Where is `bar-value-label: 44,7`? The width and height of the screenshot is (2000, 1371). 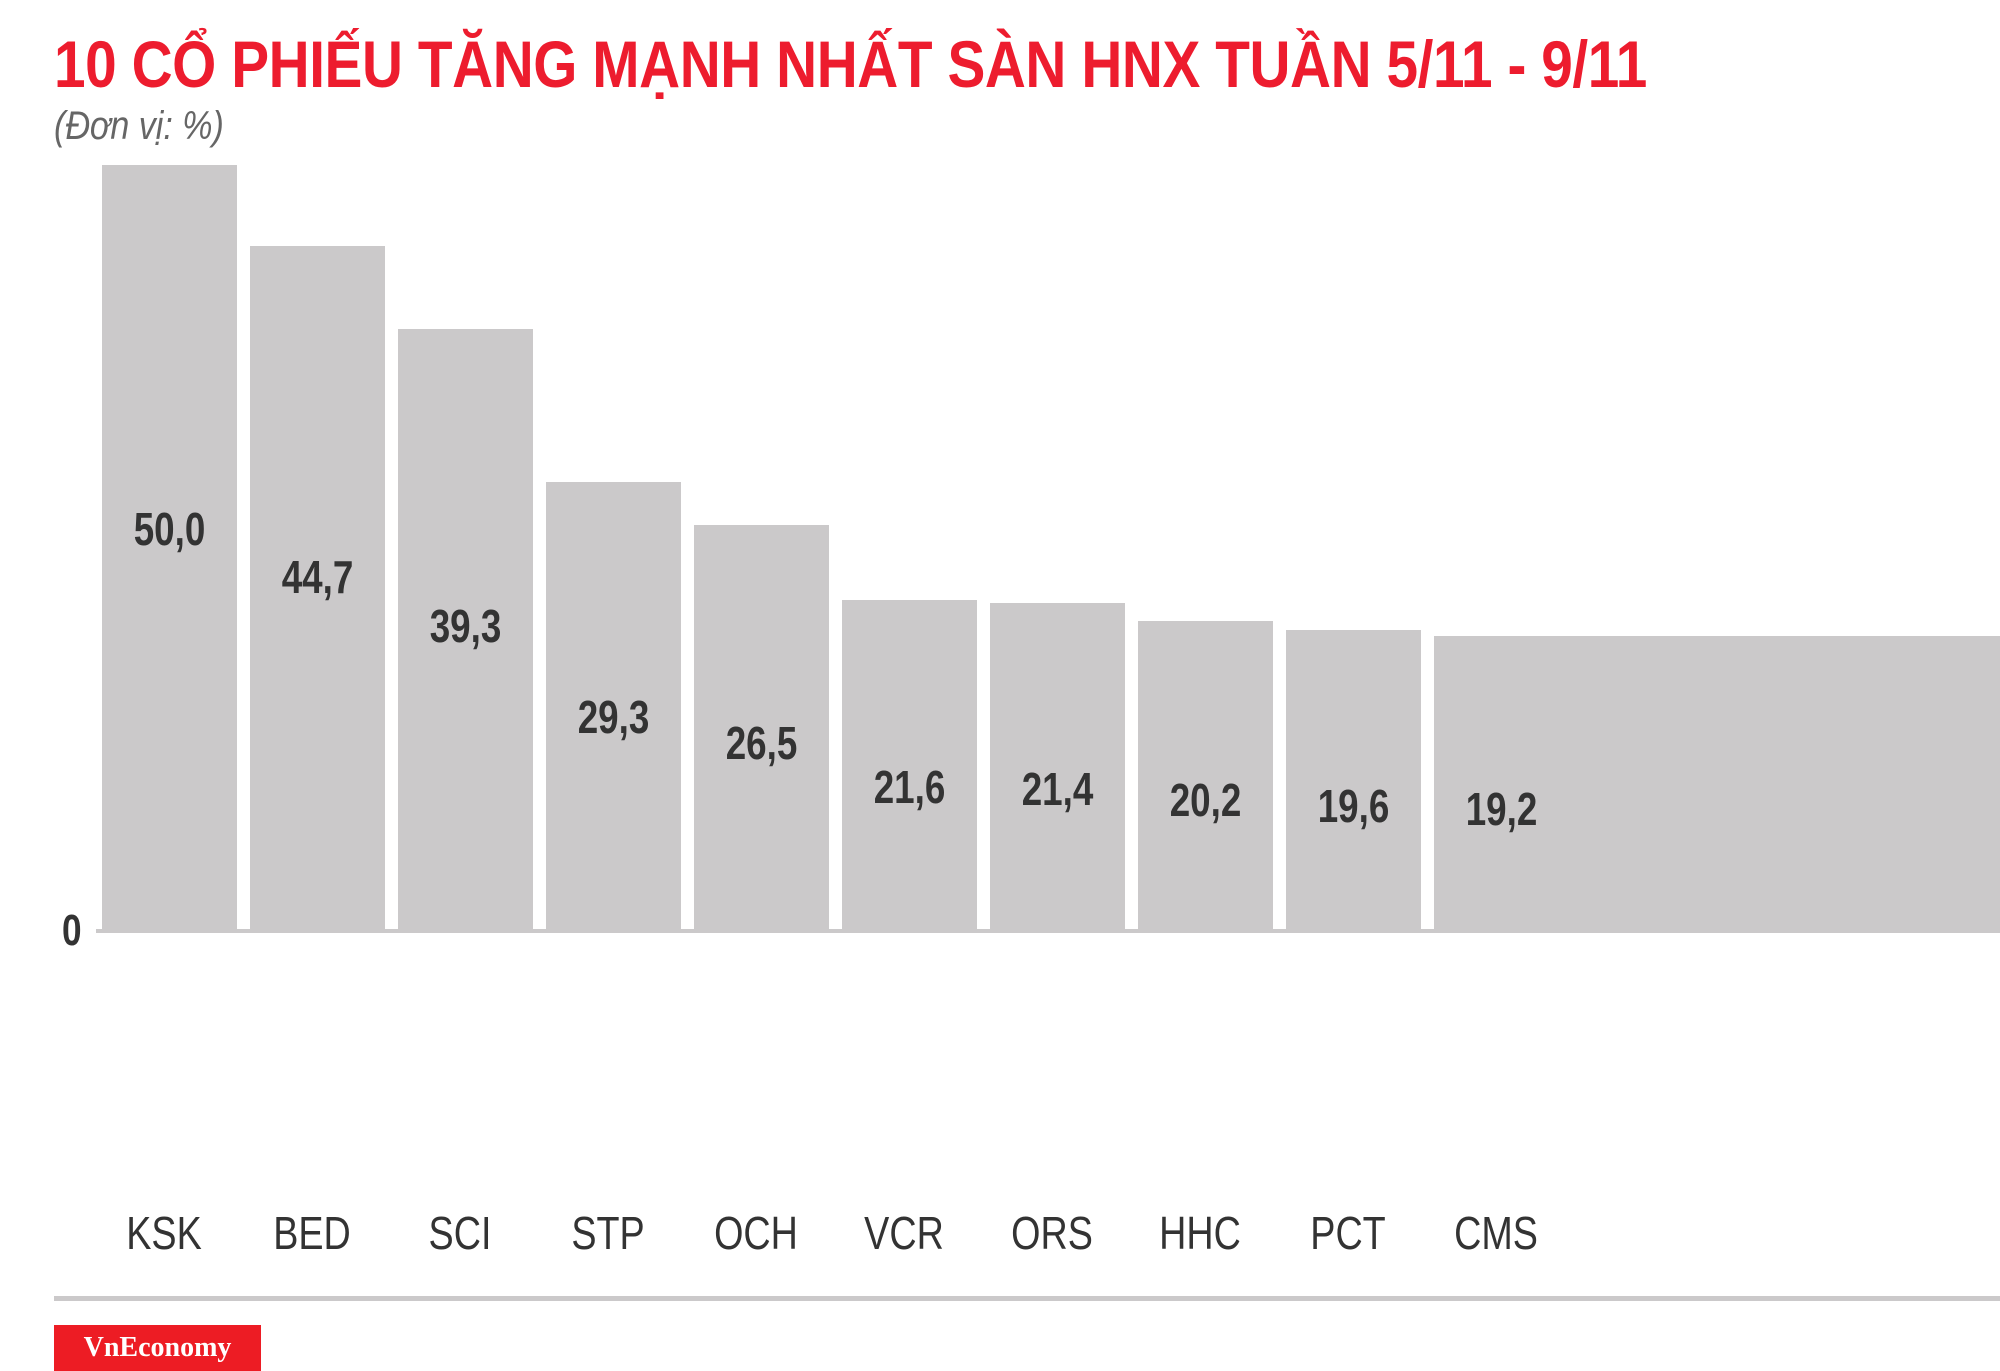 bar-value-label: 44,7 is located at coordinates (317, 577).